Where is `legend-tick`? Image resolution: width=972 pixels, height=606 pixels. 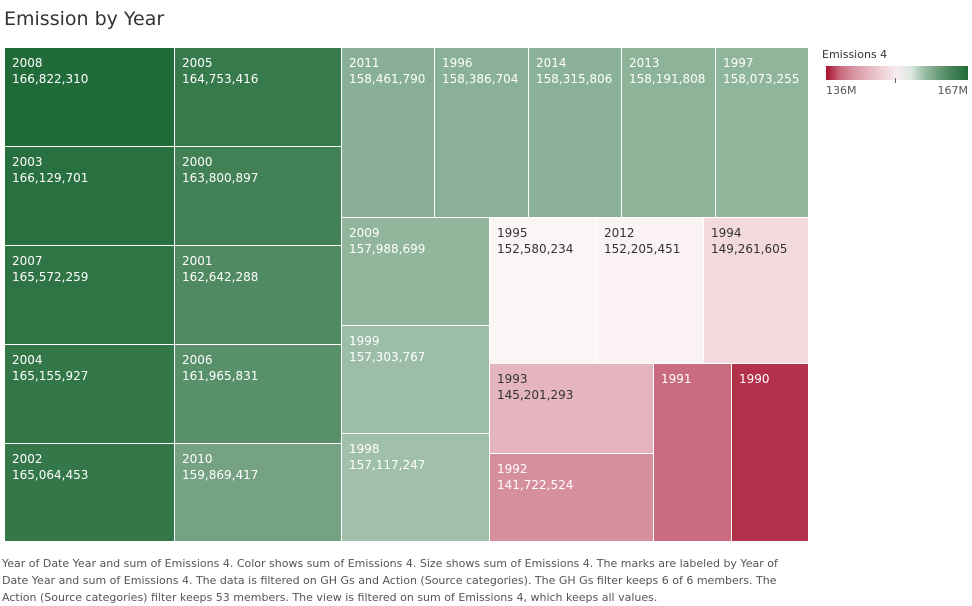
legend-tick is located at coordinates (895, 80).